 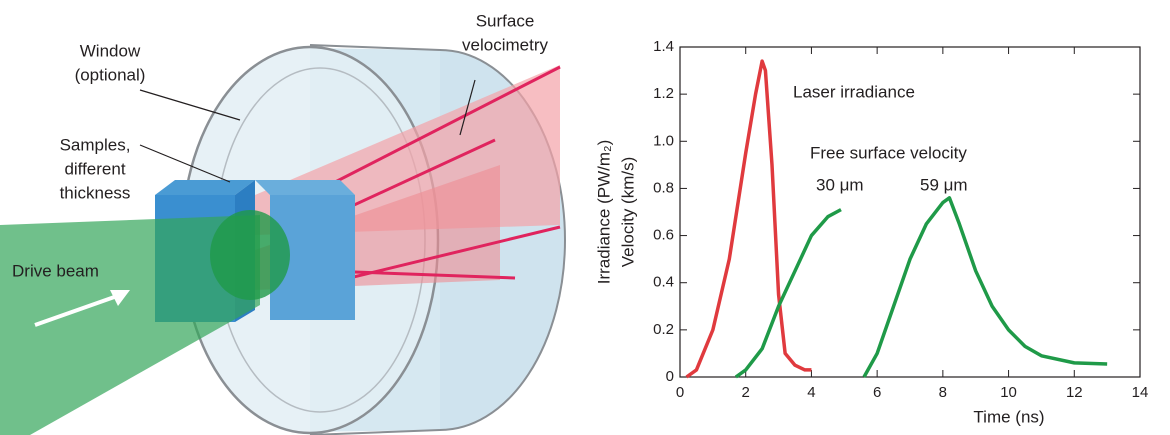 I want to click on x-tick-label: 4, so click(x=811, y=392).